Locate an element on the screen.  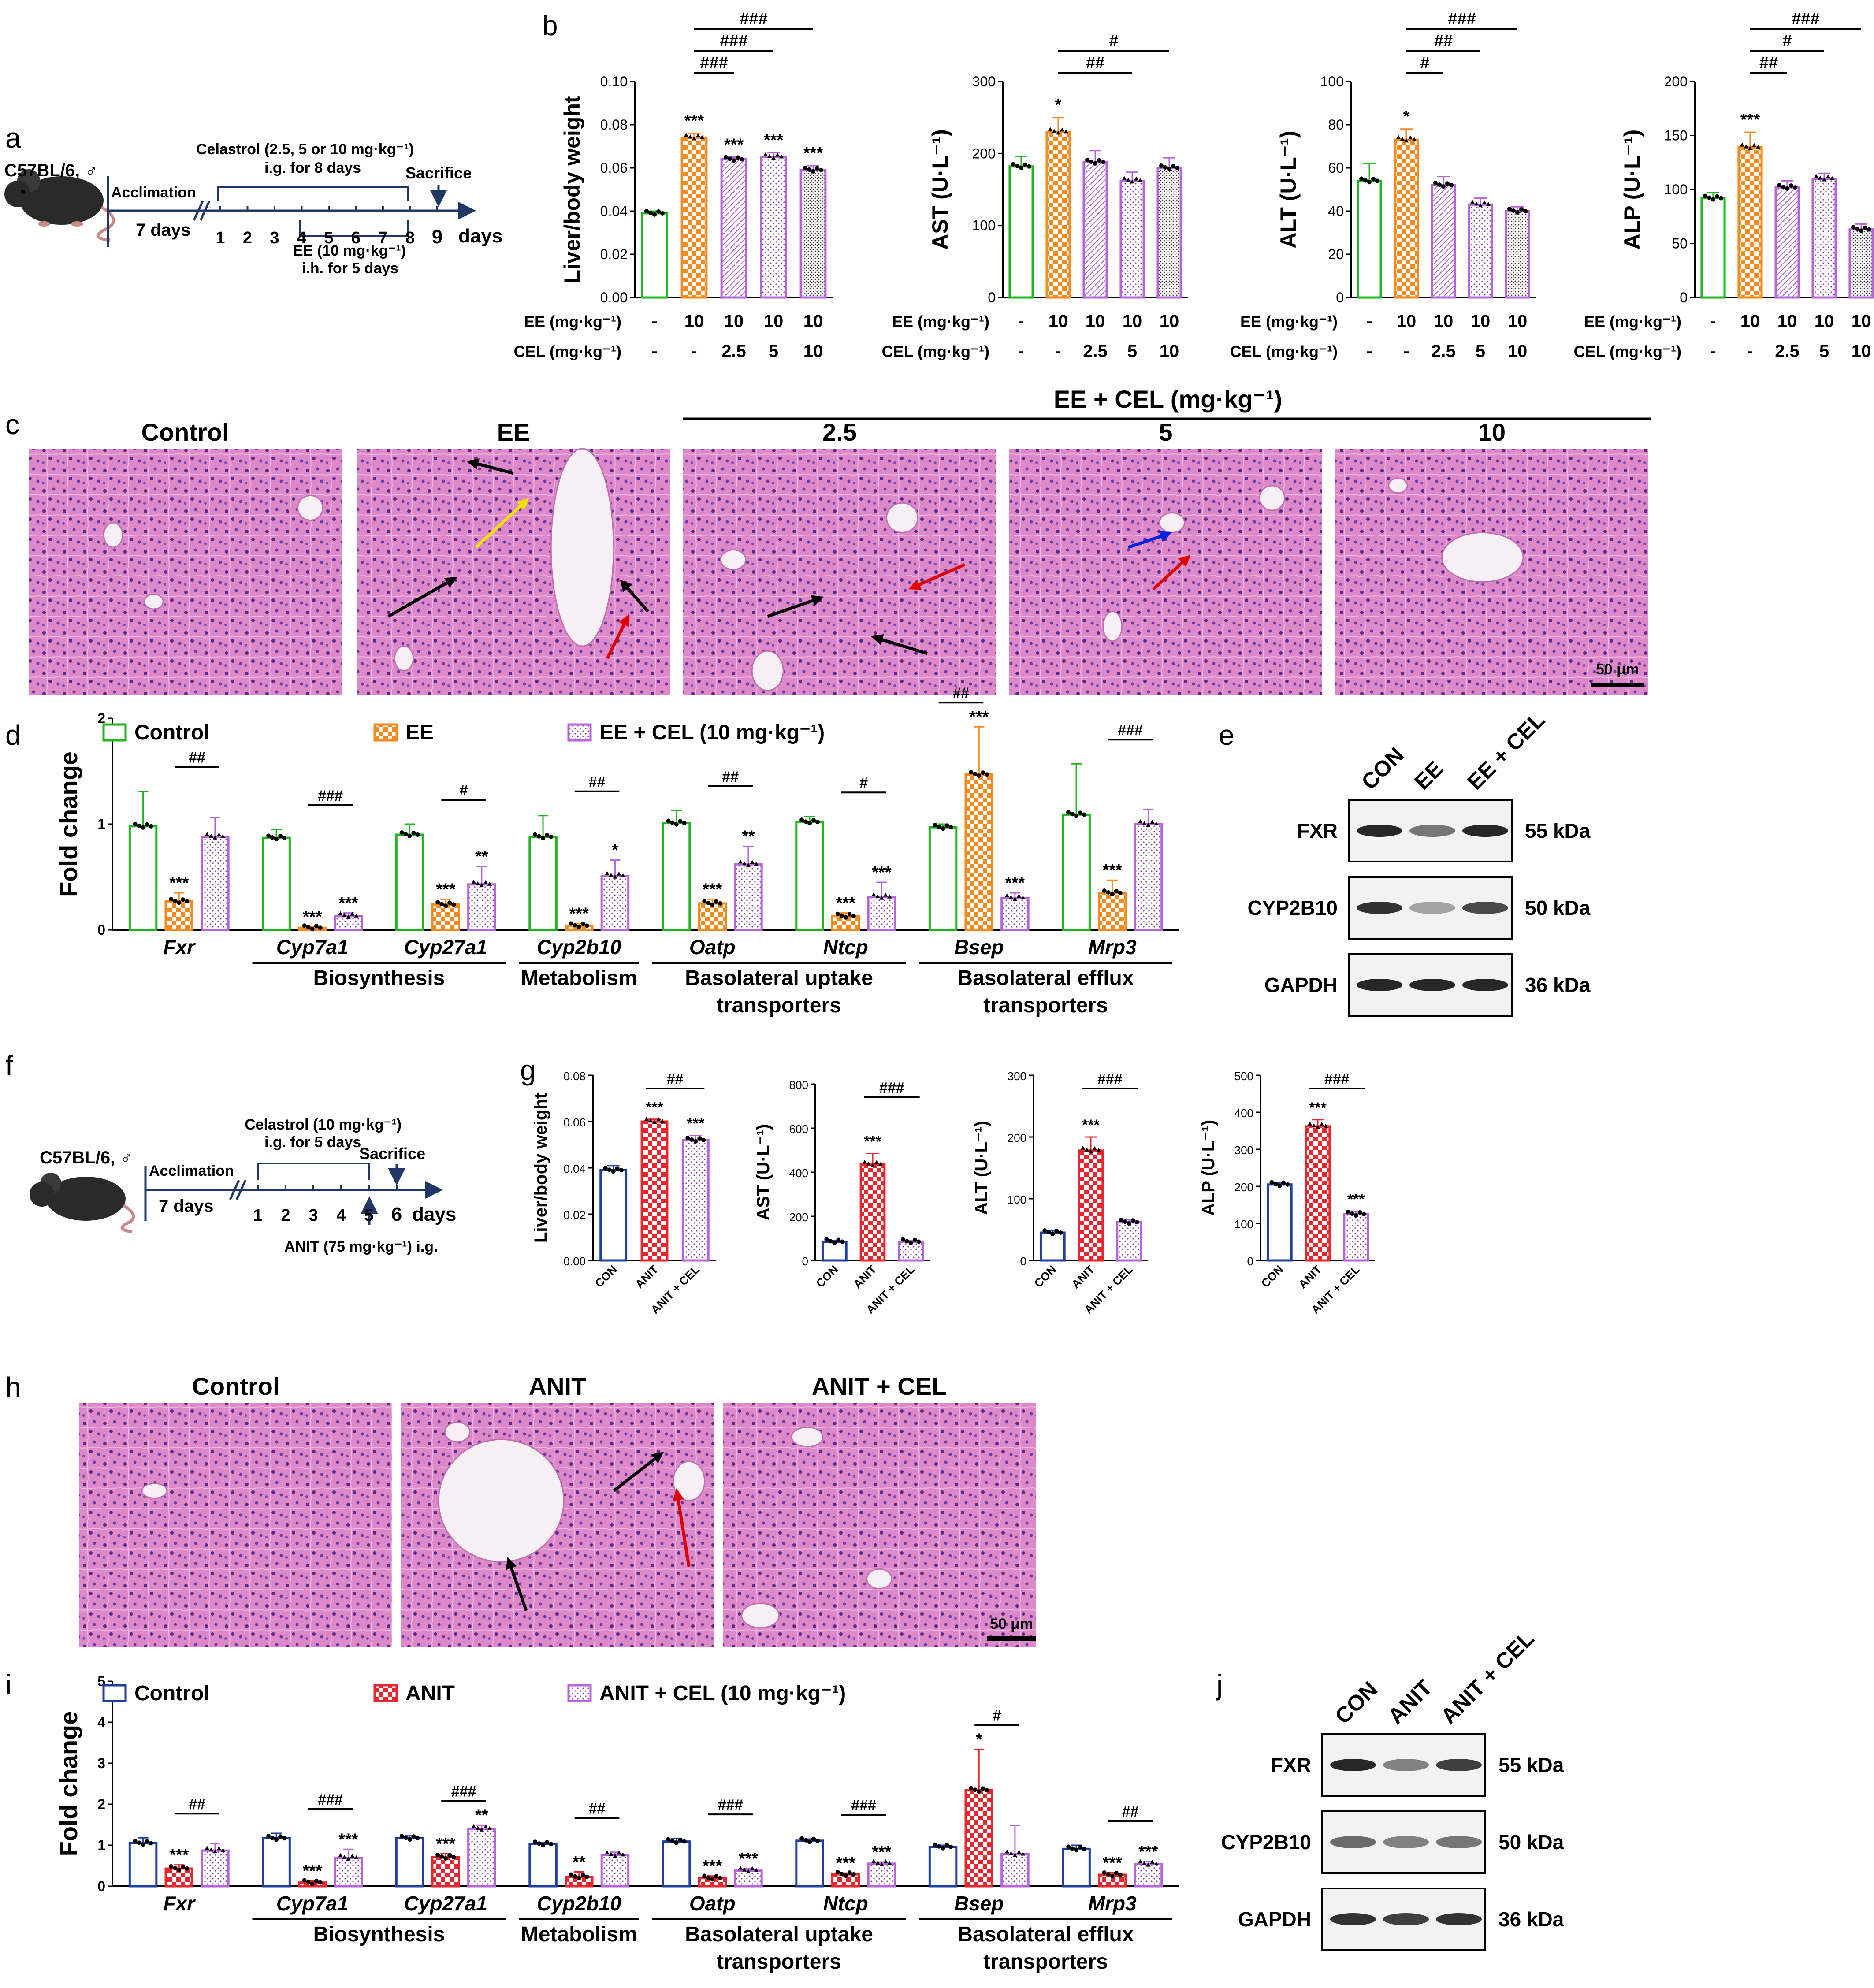
category-label: Basolateral uptake is located at coordinates (779, 978).